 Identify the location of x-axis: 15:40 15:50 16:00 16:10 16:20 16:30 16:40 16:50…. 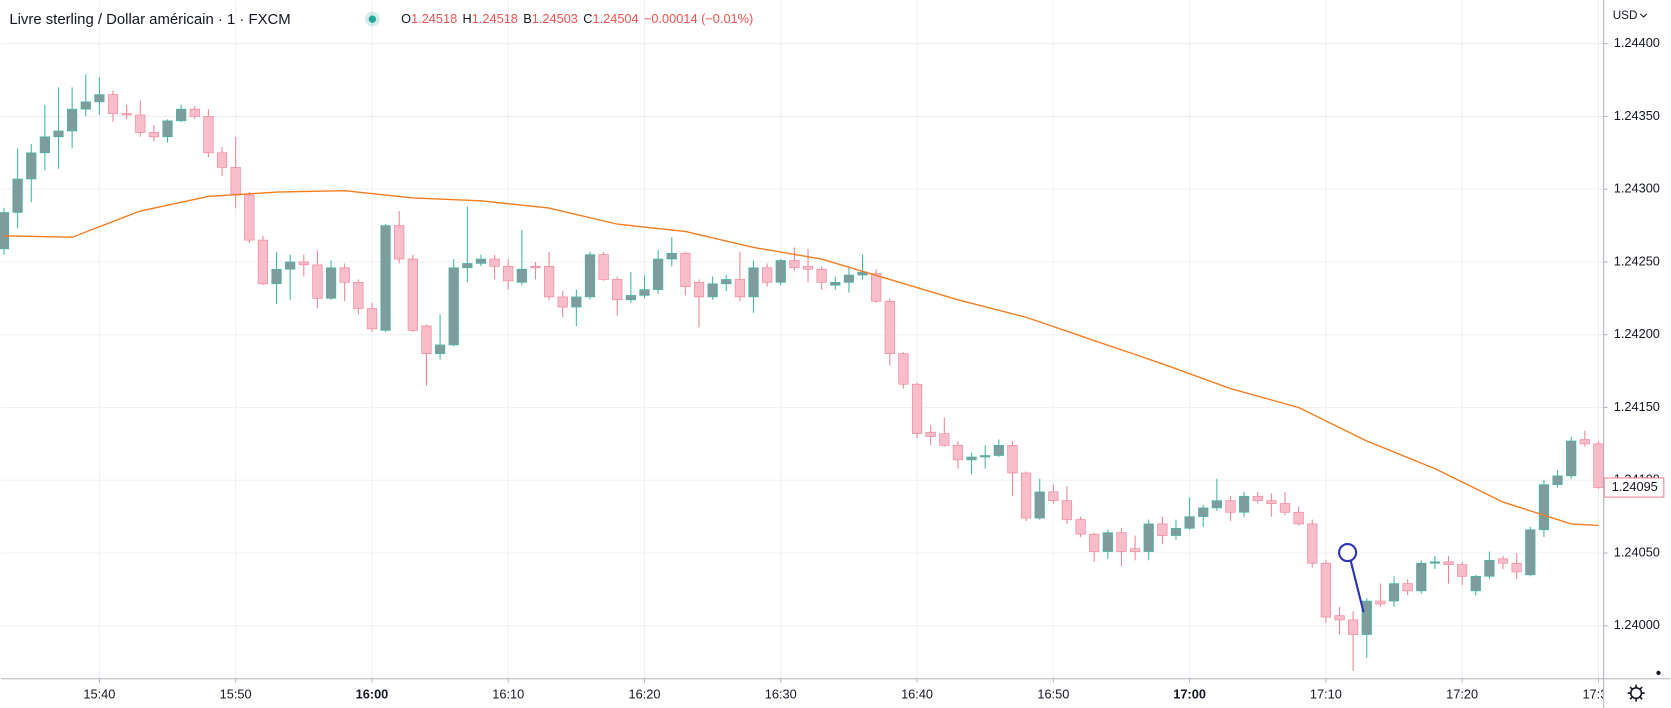
(843, 690).